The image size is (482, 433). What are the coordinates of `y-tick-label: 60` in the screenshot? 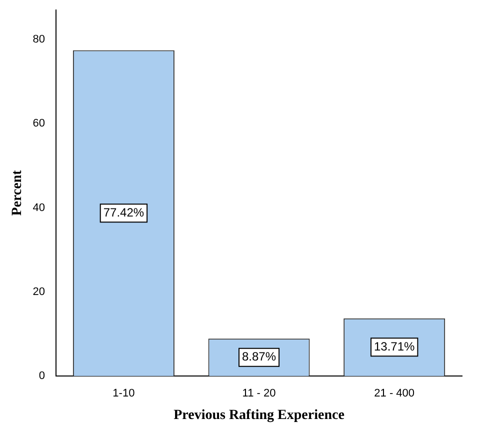 It's located at (39, 124).